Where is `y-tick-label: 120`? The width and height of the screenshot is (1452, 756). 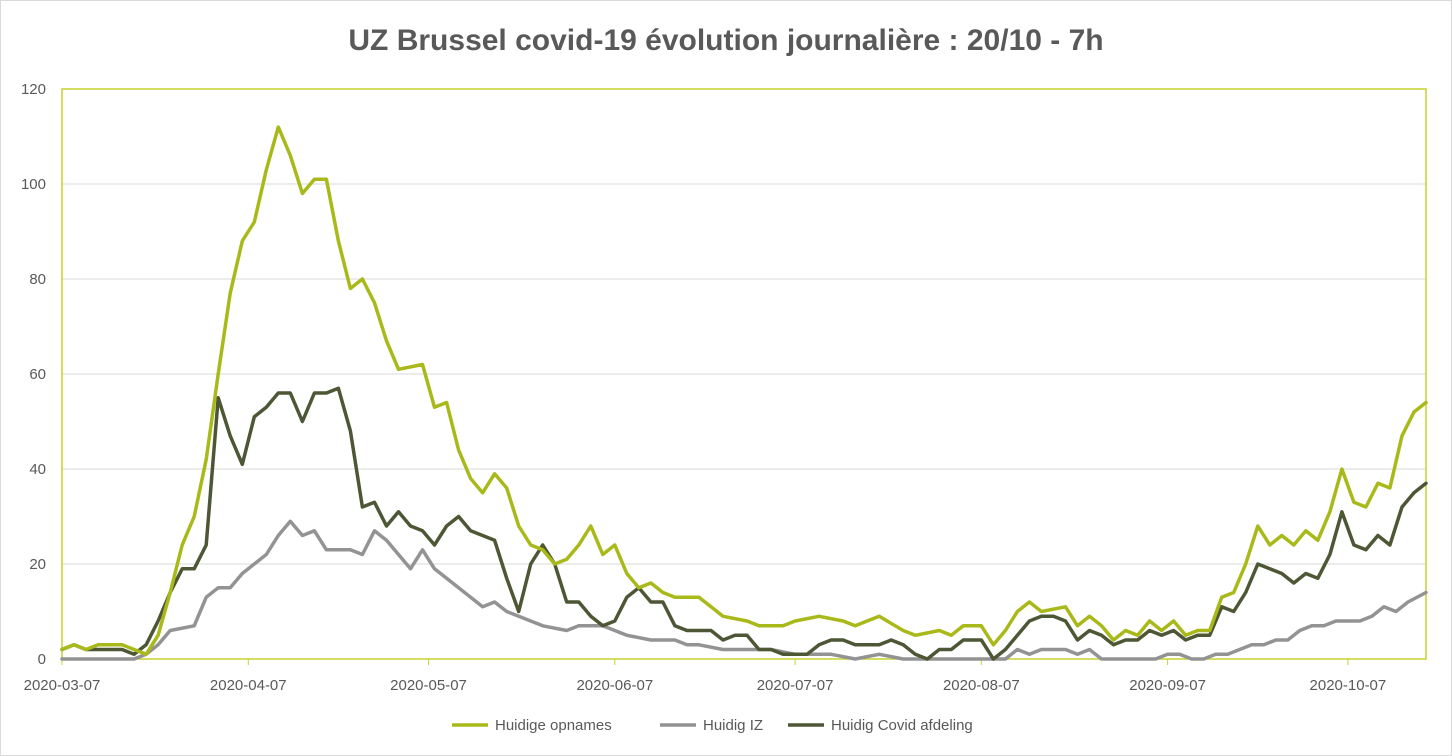
y-tick-label: 120 is located at coordinates (33, 89).